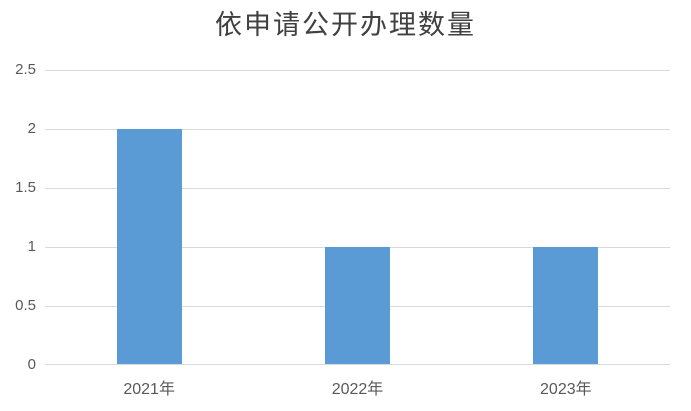 The height and width of the screenshot is (411, 691). Describe the element at coordinates (31, 129) in the screenshot. I see `y-tick-label: 2` at that location.